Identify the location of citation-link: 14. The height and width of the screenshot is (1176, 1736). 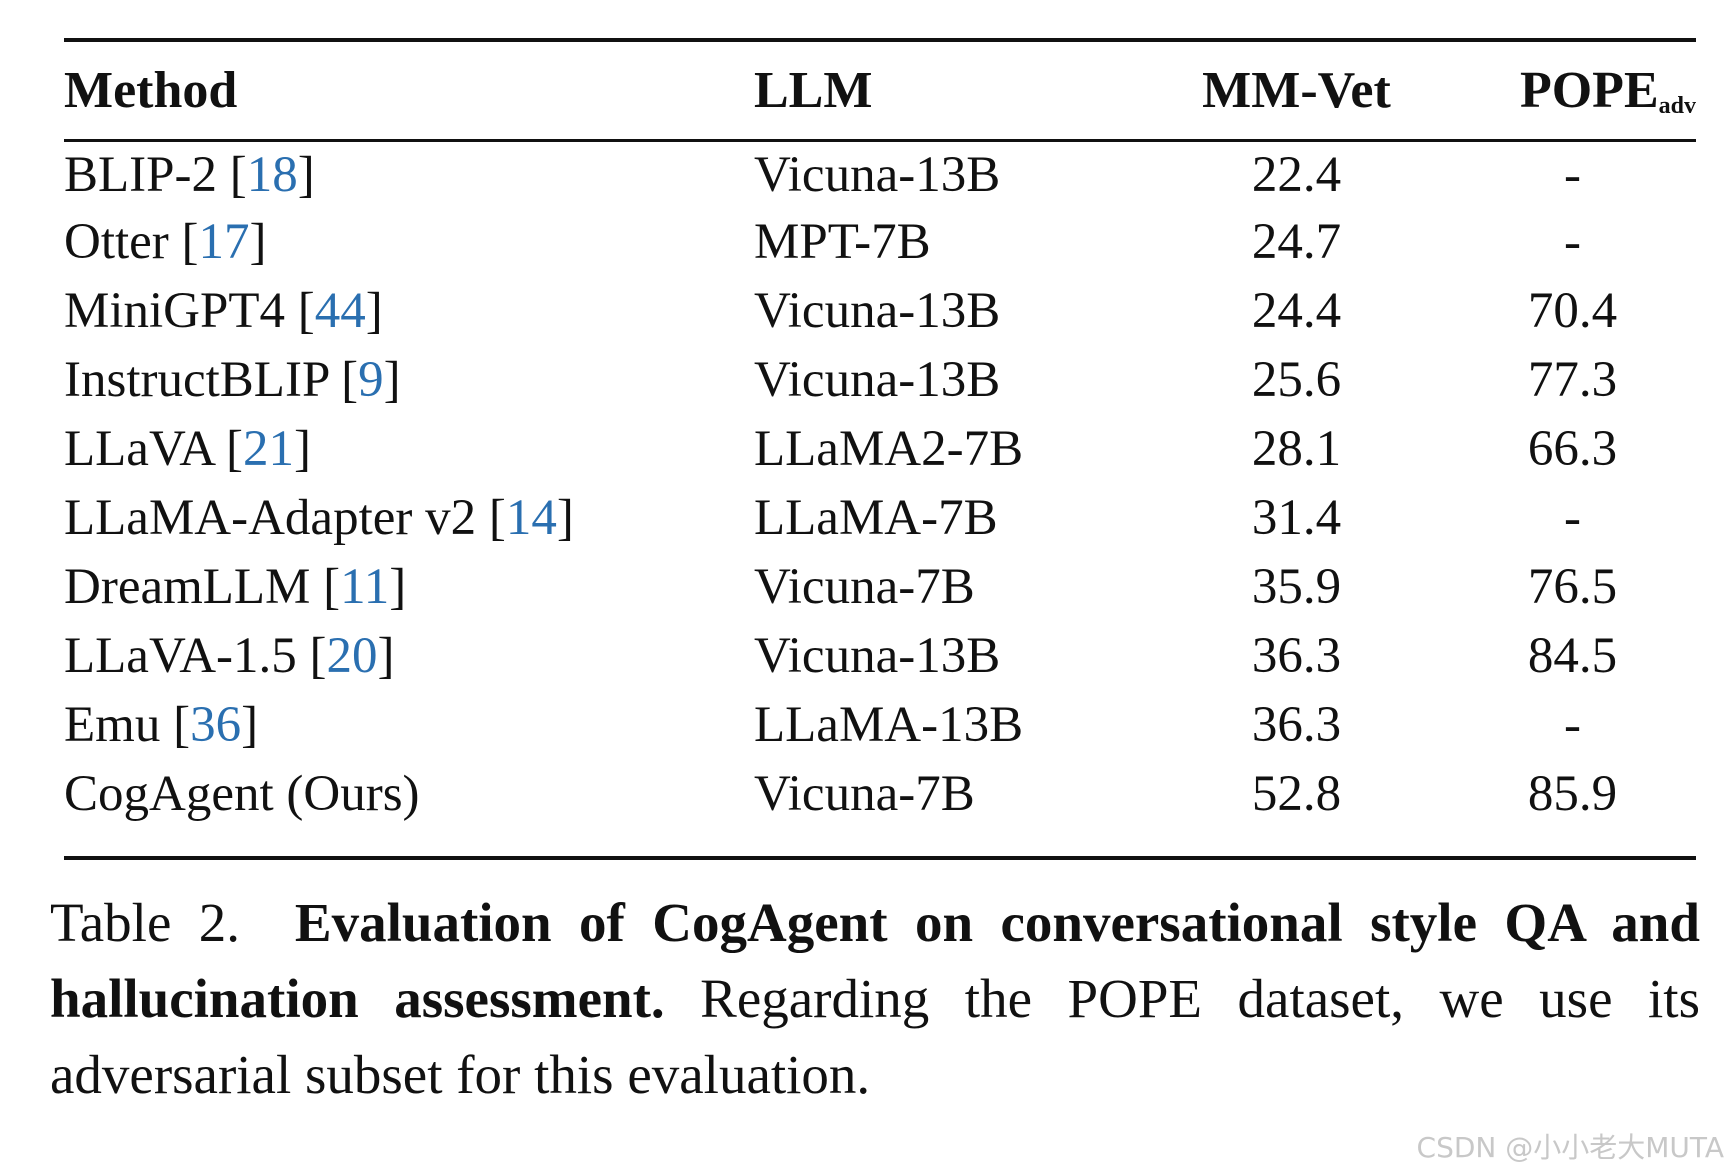
(531, 518).